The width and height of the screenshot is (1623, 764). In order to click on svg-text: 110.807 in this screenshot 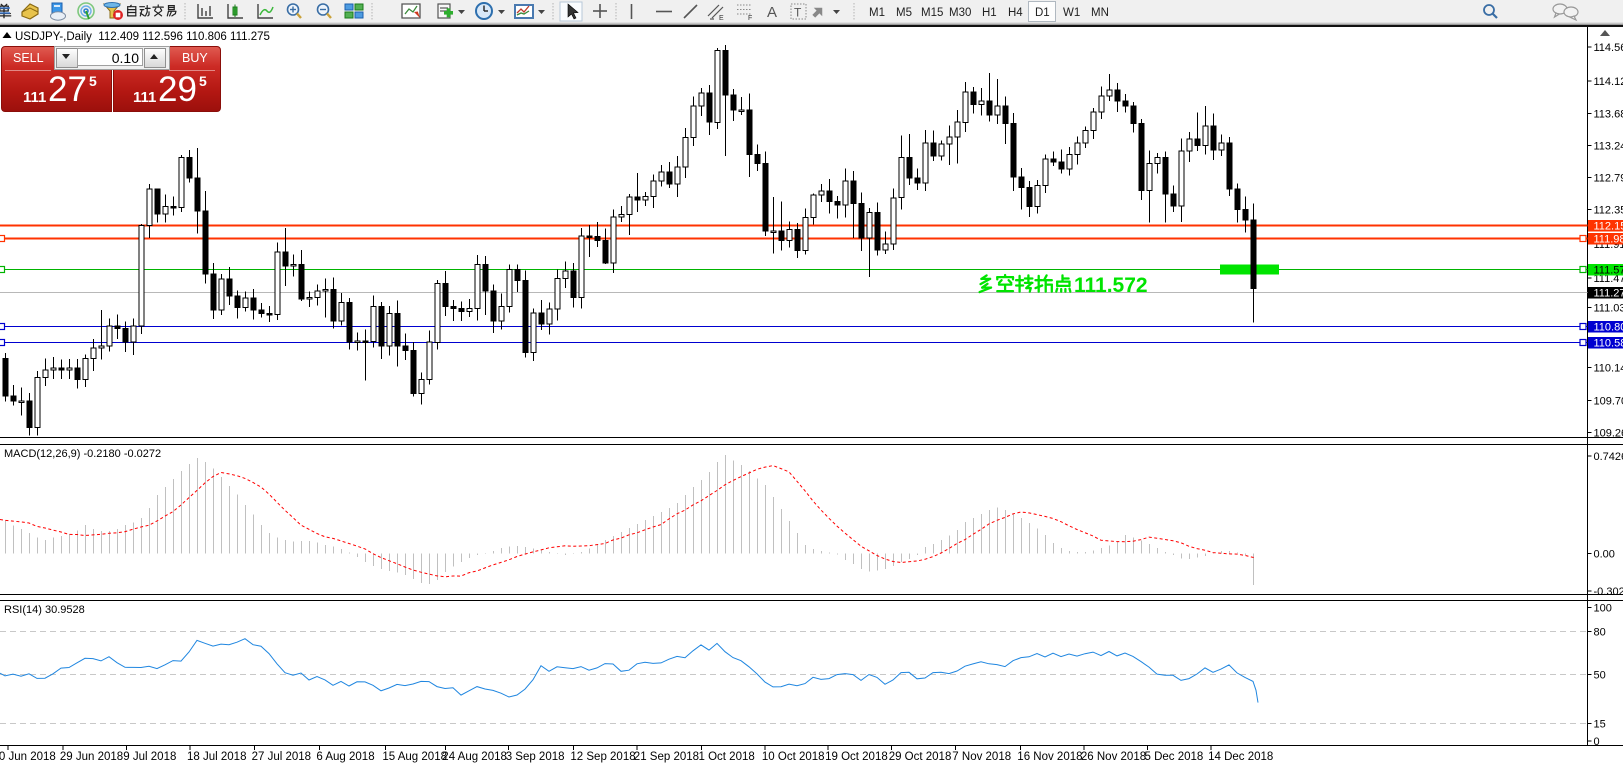, I will do `click(1608, 328)`.